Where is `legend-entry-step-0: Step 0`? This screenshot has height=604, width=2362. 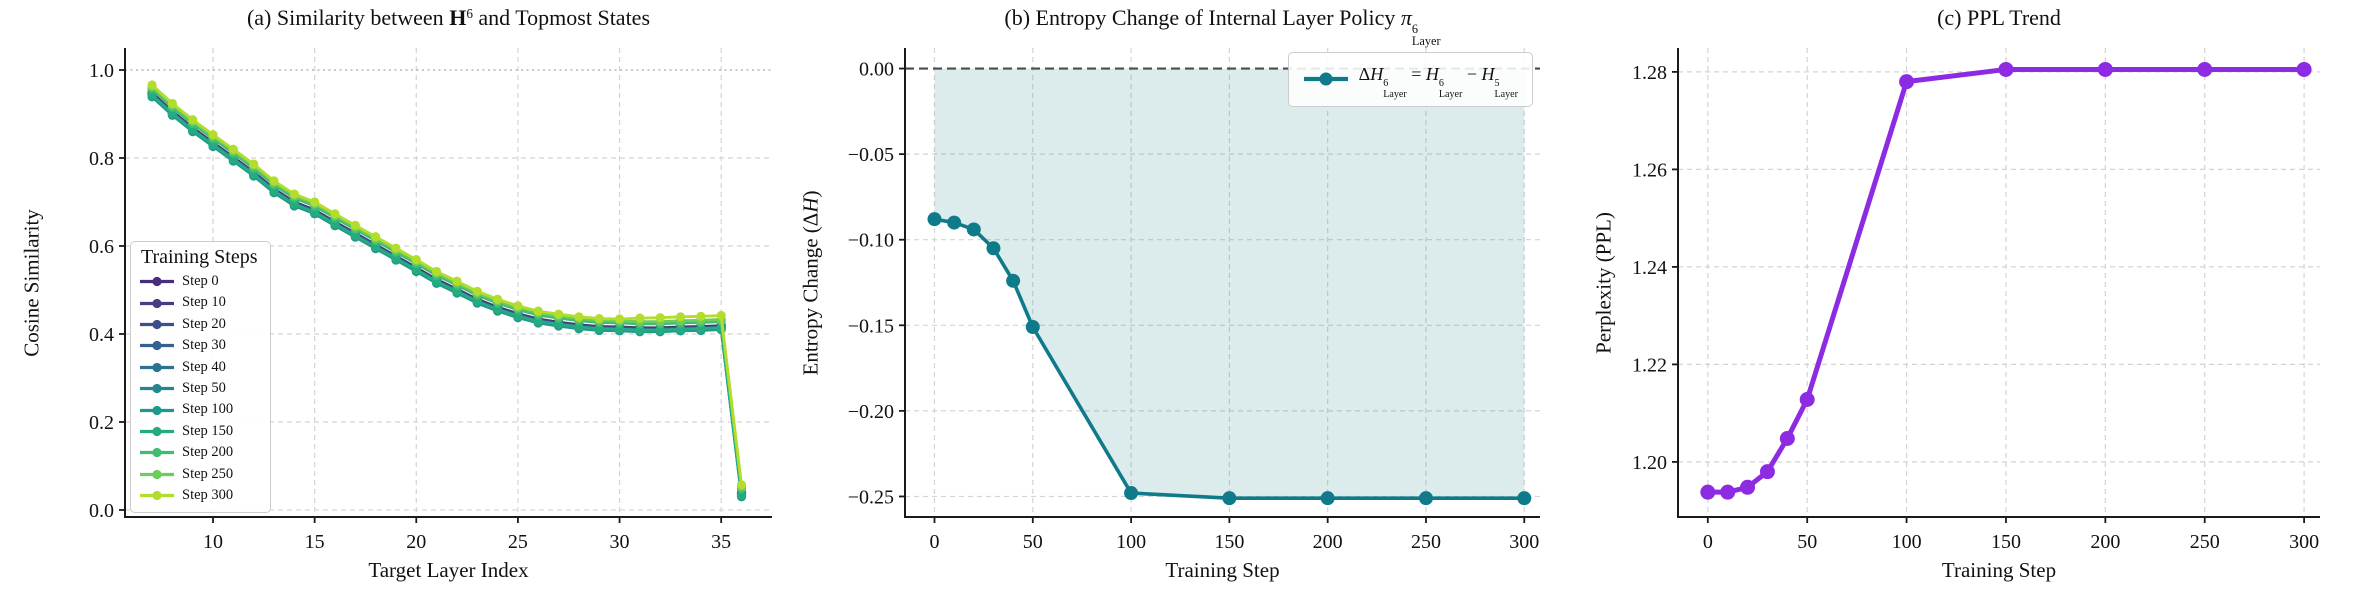 legend-entry-step-0: Step 0 is located at coordinates (199, 281).